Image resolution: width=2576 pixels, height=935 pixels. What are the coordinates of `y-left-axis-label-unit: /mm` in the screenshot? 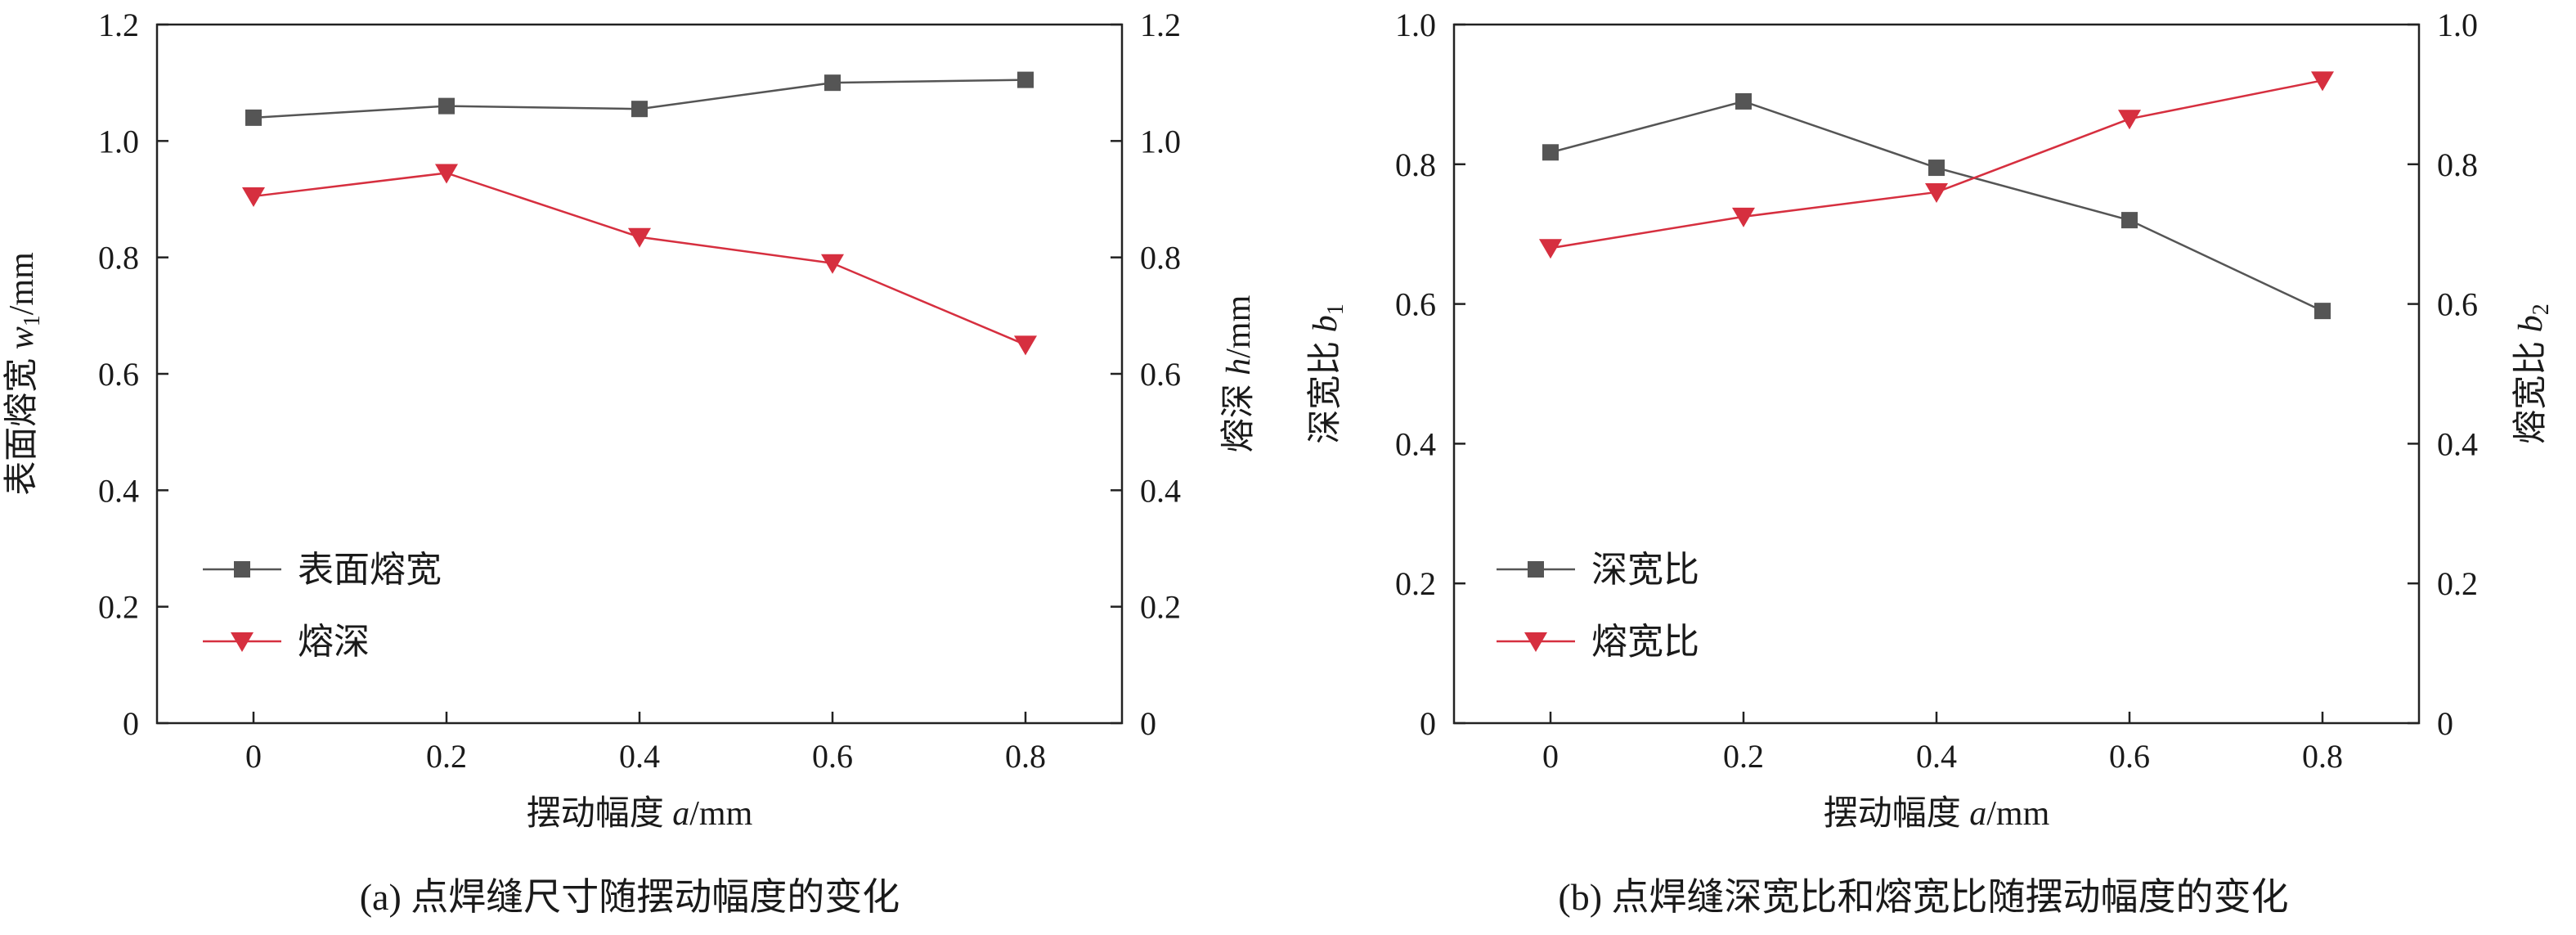 It's located at (22, 283).